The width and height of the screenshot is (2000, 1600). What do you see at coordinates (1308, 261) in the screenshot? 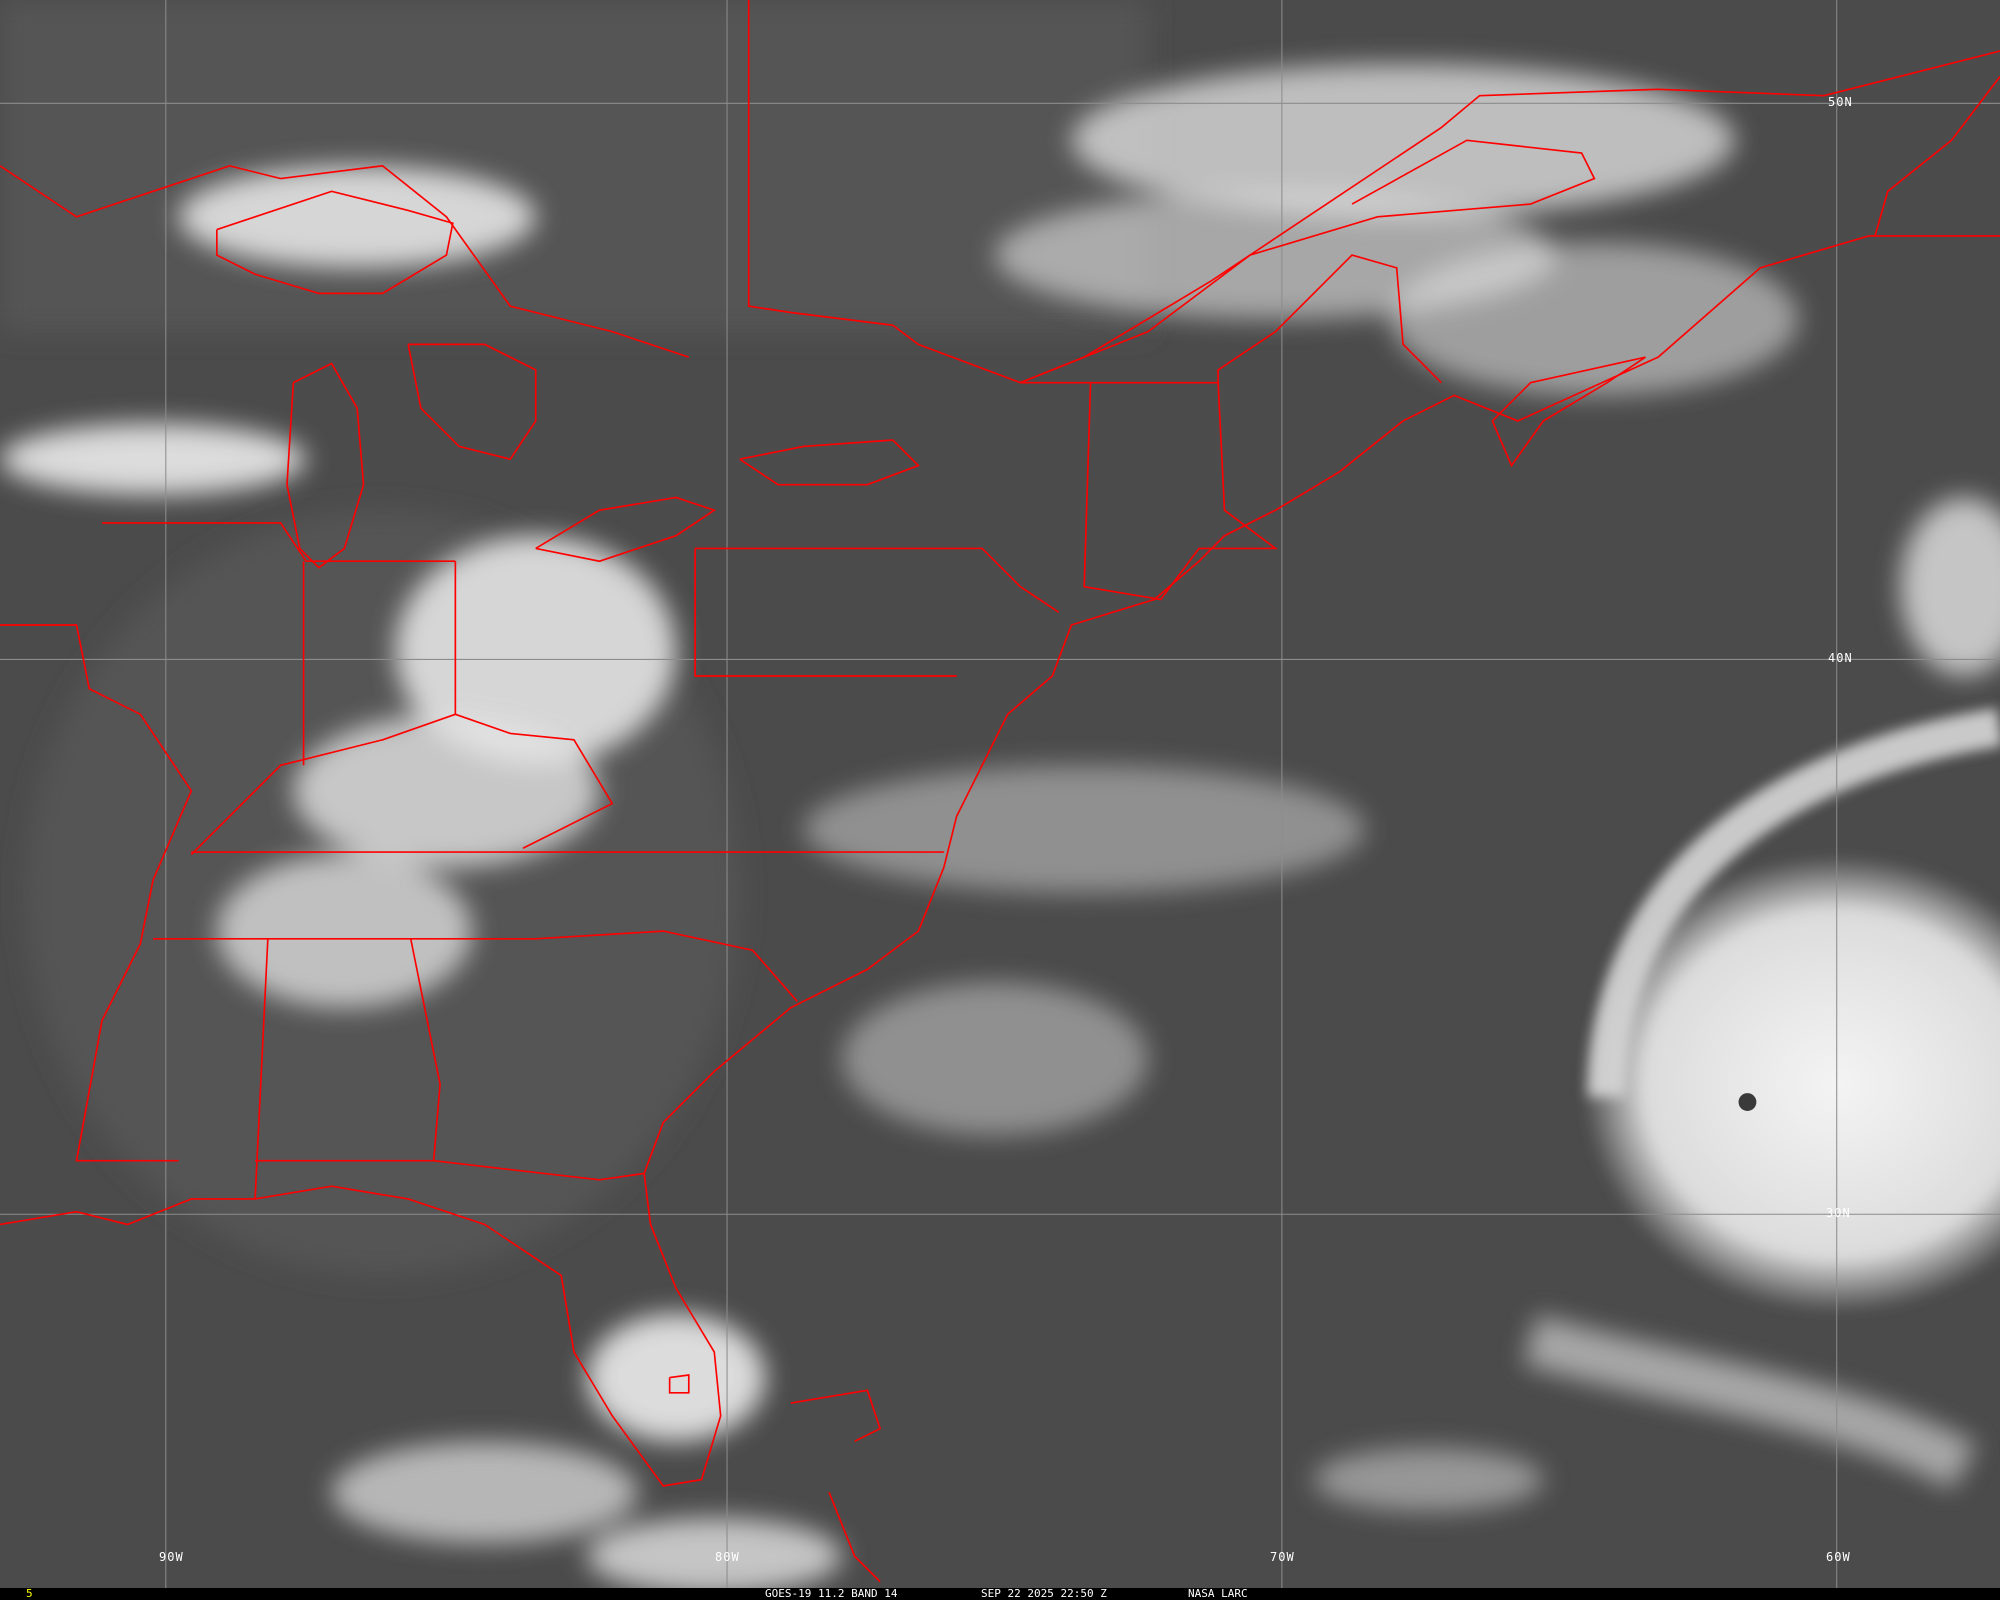
I see `st-lawrence-south-shore` at bounding box center [1308, 261].